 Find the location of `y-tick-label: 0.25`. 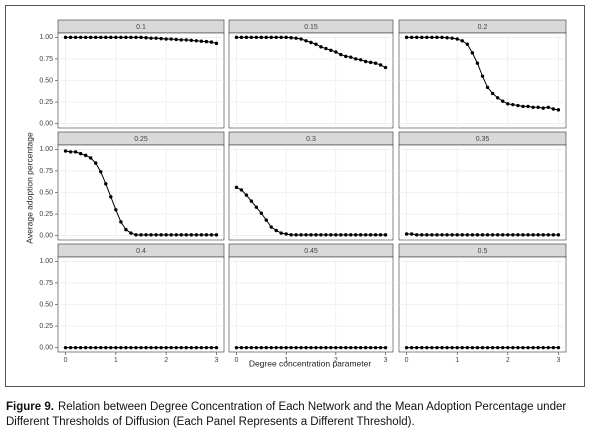

y-tick-label: 0.25 is located at coordinates (46, 214).